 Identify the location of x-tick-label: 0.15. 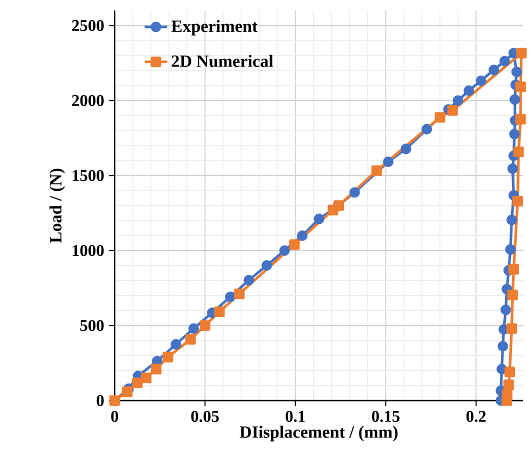
(386, 416).